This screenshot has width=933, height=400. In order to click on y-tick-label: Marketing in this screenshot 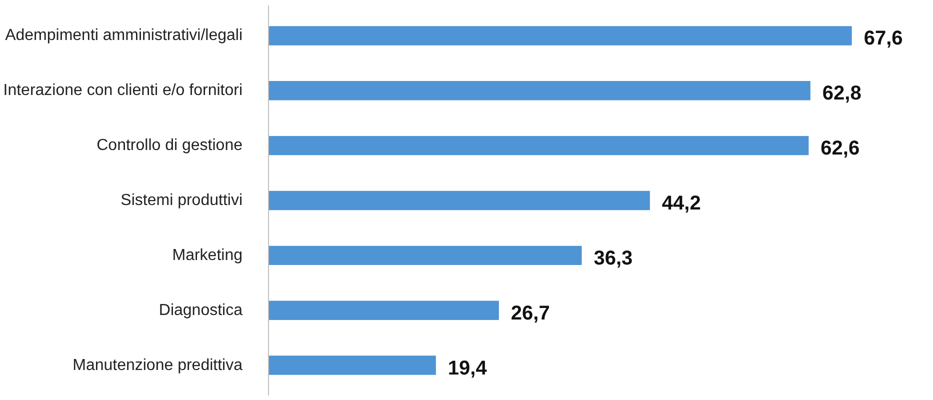, I will do `click(207, 255)`.